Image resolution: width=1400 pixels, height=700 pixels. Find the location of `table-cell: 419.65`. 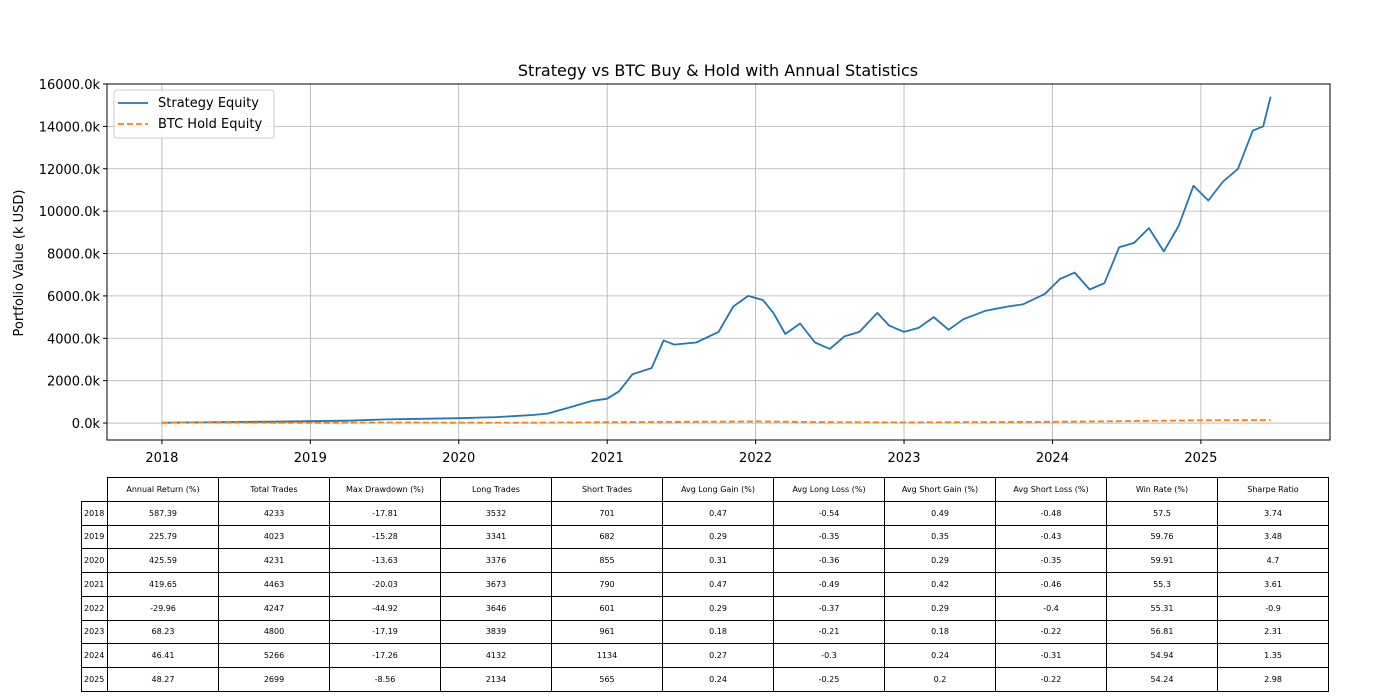

table-cell: 419.65 is located at coordinates (163, 584).